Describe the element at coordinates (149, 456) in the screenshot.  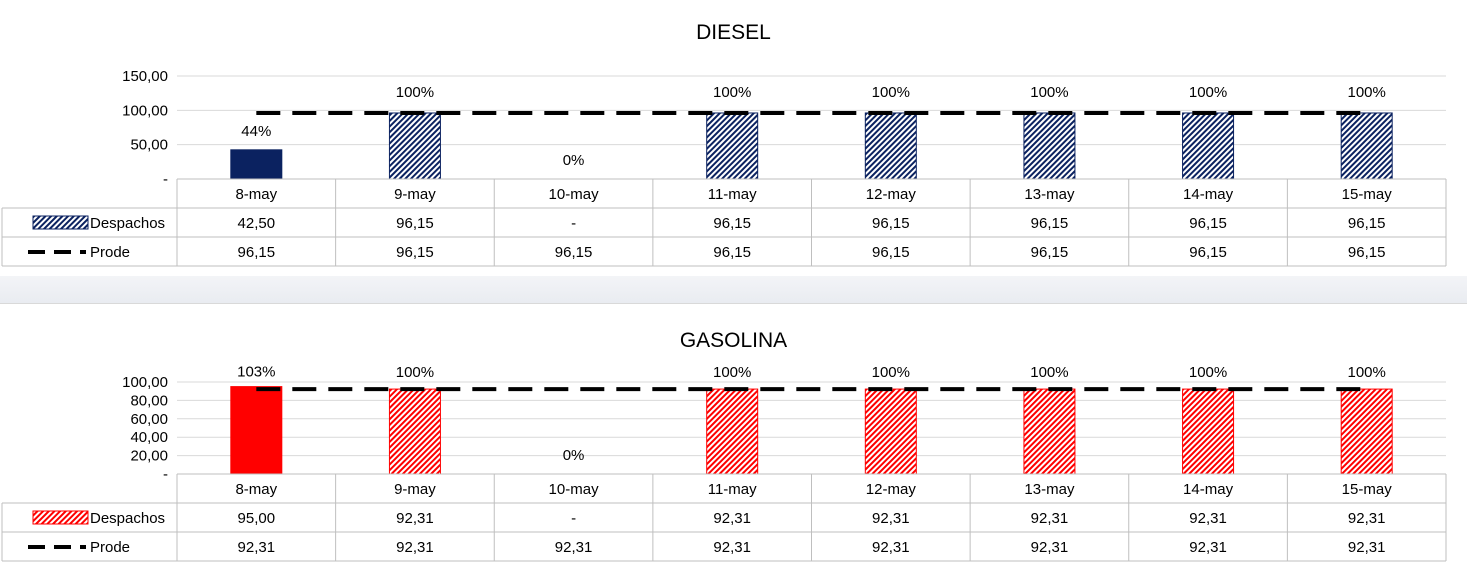
I see `y-tick-label: 20,00` at that location.